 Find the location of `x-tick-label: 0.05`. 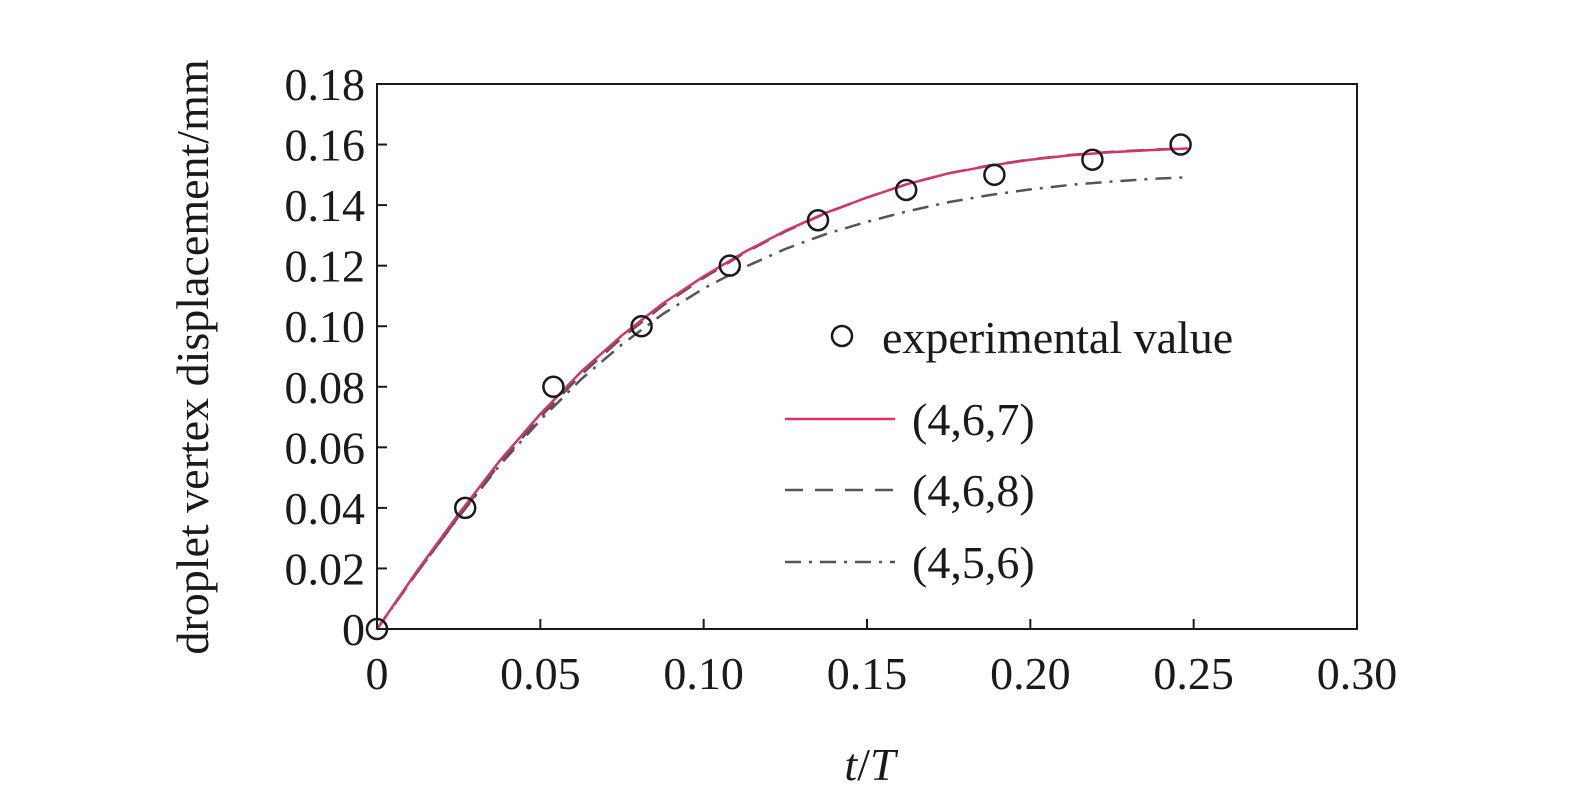

x-tick-label: 0.05 is located at coordinates (540, 673).